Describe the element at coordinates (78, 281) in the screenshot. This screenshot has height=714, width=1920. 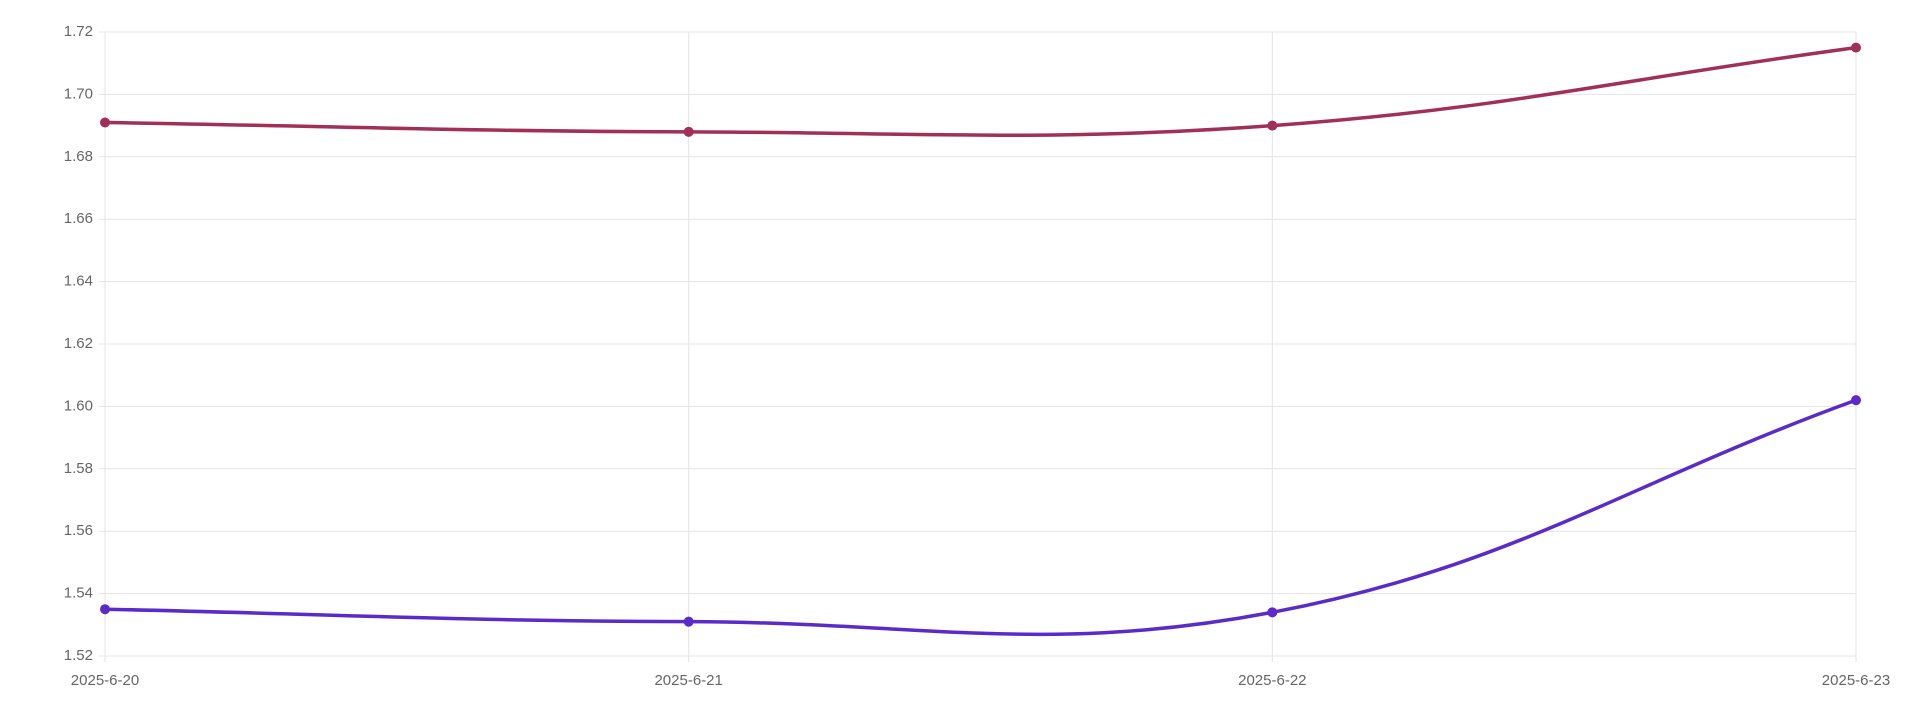
I see `y-tick-label: 1.64` at that location.